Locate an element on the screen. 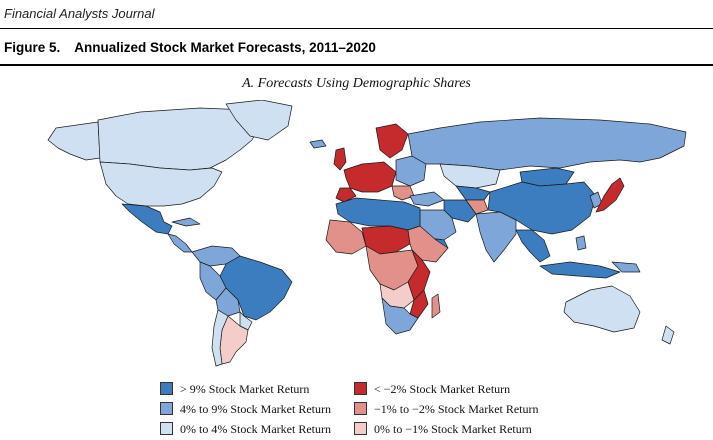  region-uk is located at coordinates (340, 159).